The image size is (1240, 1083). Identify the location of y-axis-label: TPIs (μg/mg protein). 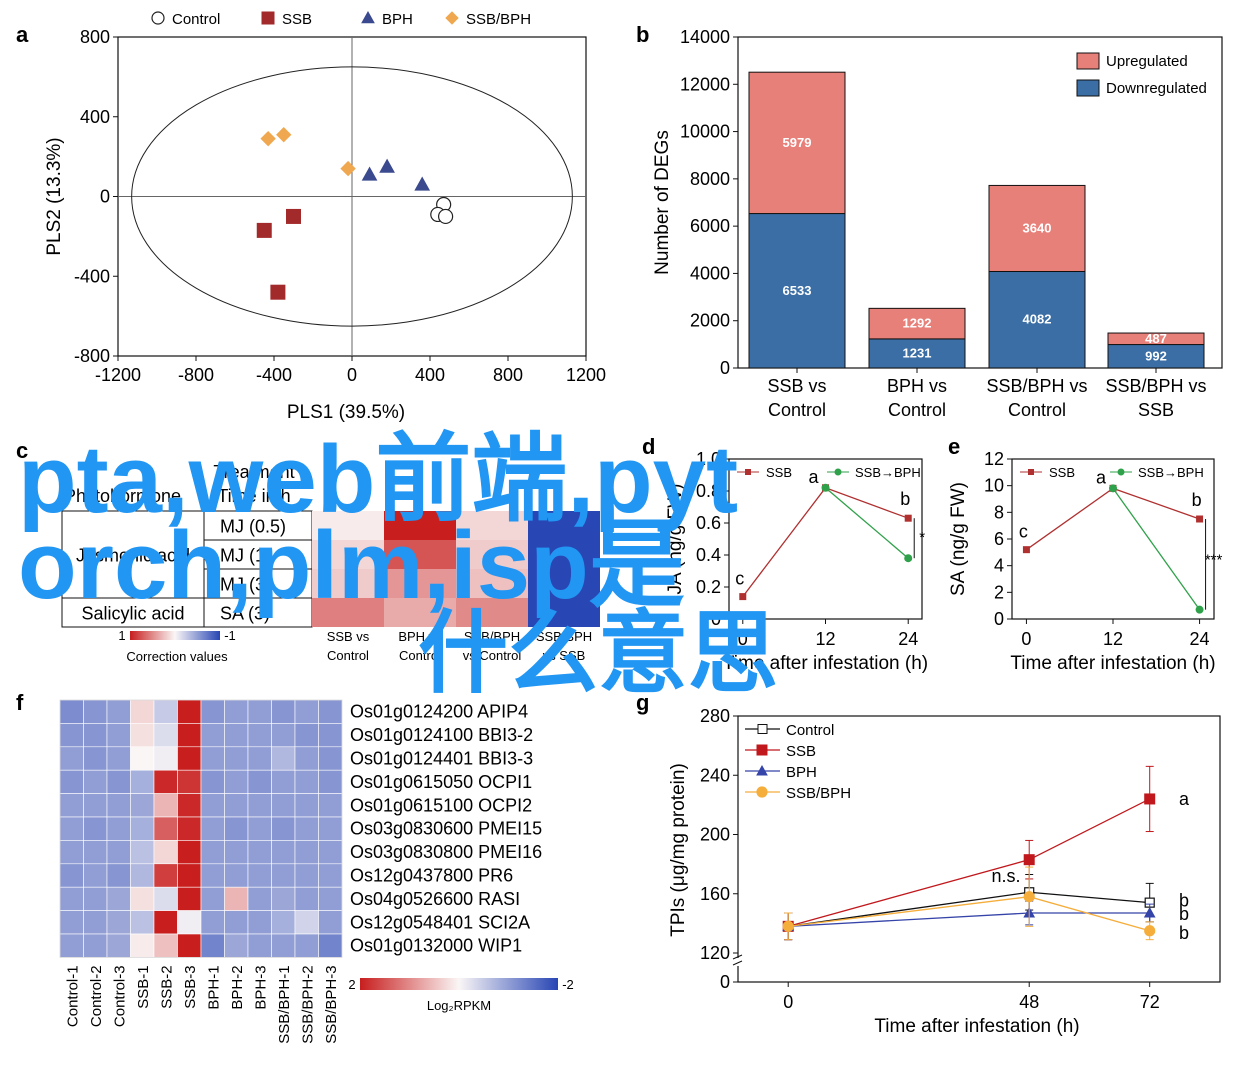
(678, 850).